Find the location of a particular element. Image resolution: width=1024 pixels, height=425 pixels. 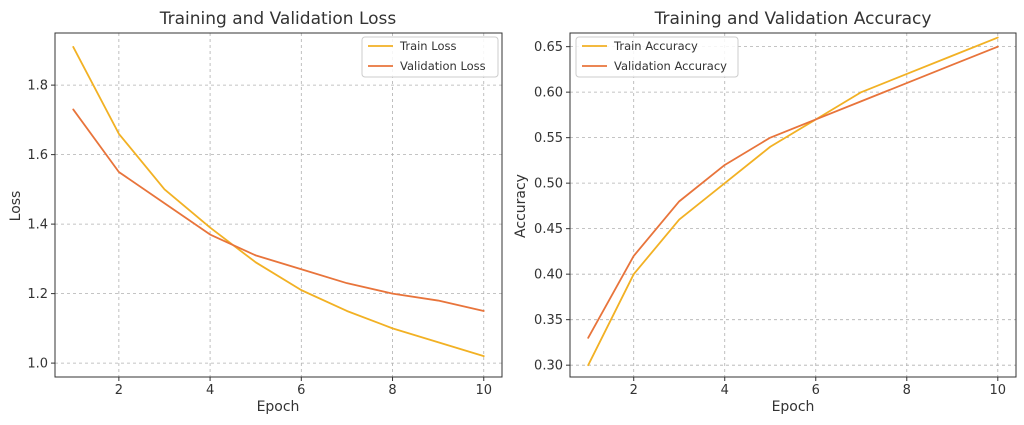

loss-legend-label-train: Train Loss is located at coordinates (427, 46).